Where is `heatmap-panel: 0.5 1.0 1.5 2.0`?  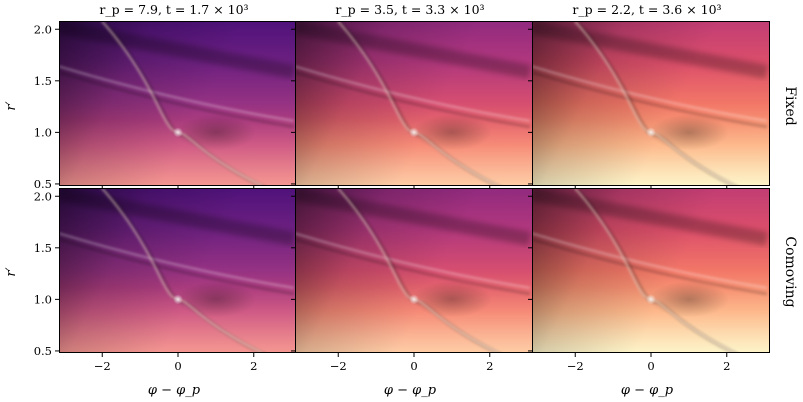
heatmap-panel: 0.5 1.0 1.5 2.0 is located at coordinates (165, 106).